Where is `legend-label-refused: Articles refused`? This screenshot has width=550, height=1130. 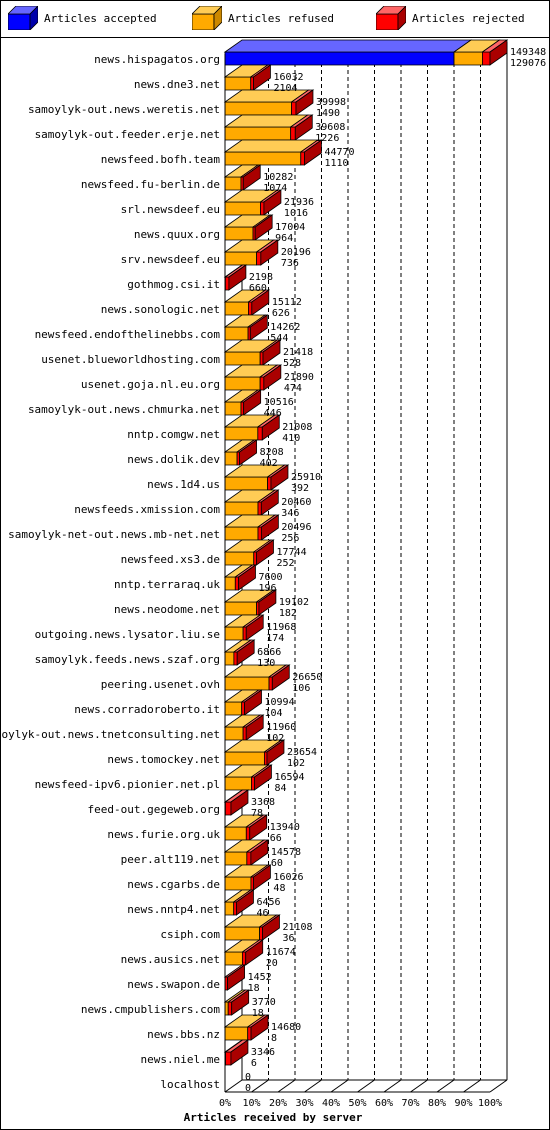 legend-label-refused: Articles refused is located at coordinates (281, 18).